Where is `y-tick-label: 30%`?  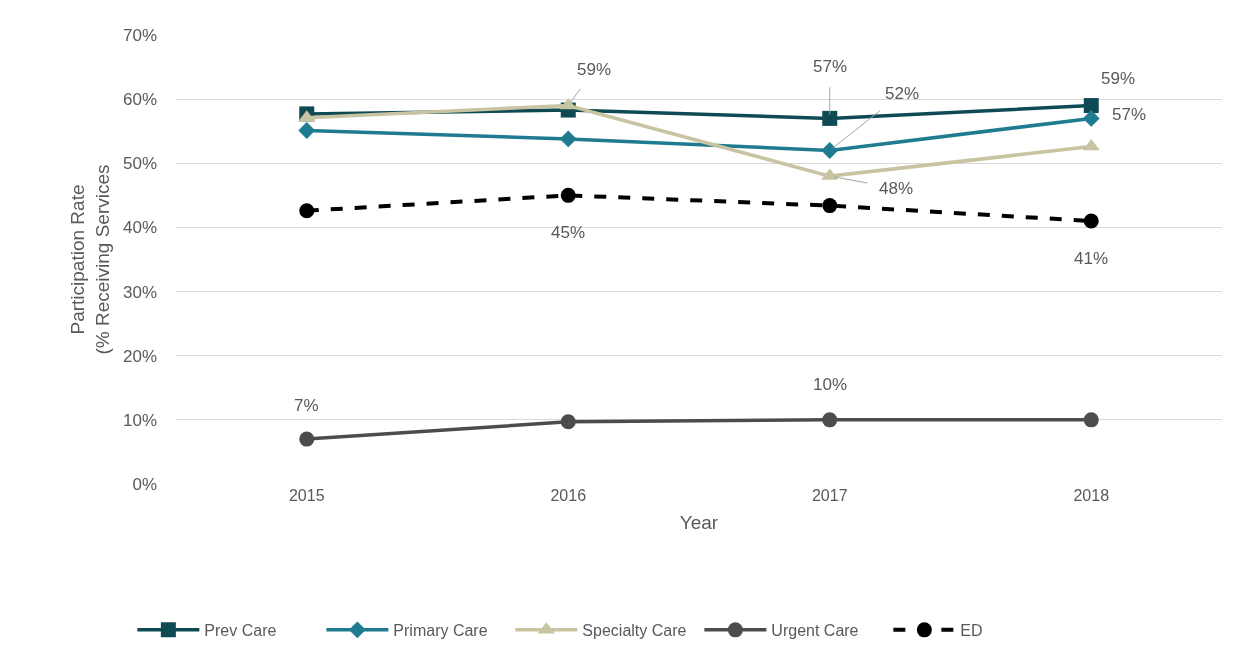
y-tick-label: 30% is located at coordinates (139, 292).